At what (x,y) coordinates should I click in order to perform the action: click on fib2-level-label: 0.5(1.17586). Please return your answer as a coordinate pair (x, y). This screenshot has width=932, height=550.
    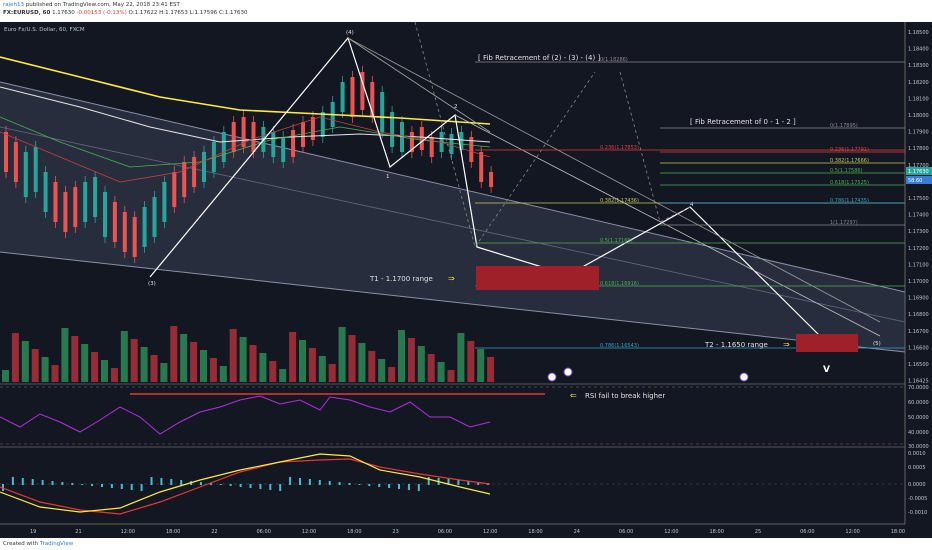
    Looking at the image, I should click on (846, 171).